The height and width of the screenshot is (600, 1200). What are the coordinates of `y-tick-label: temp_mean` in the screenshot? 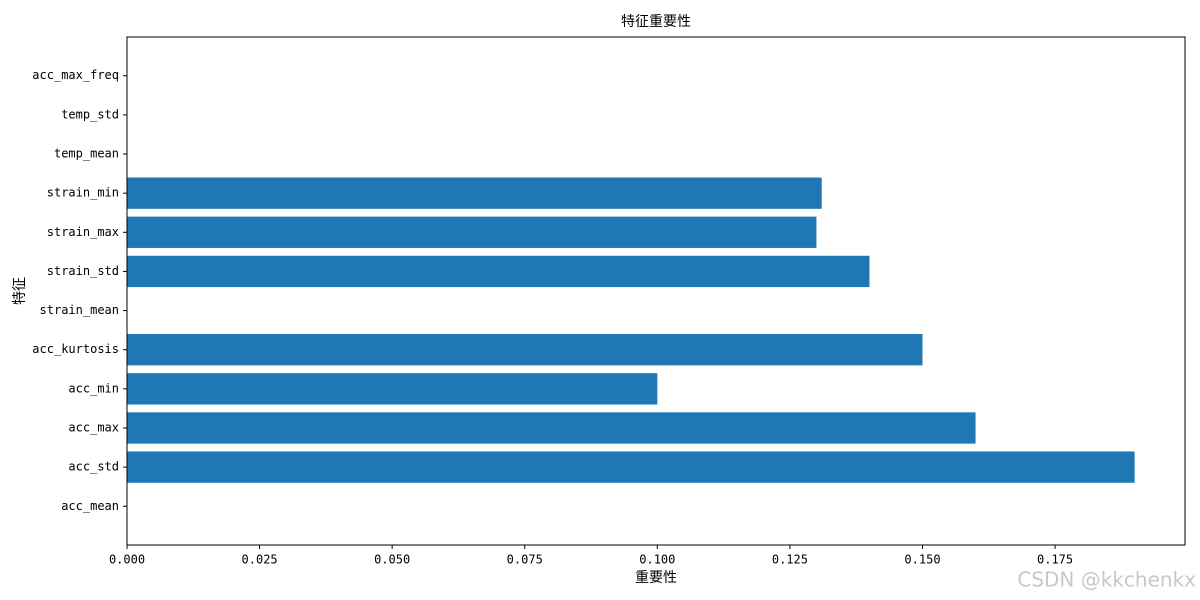 It's located at (86, 154).